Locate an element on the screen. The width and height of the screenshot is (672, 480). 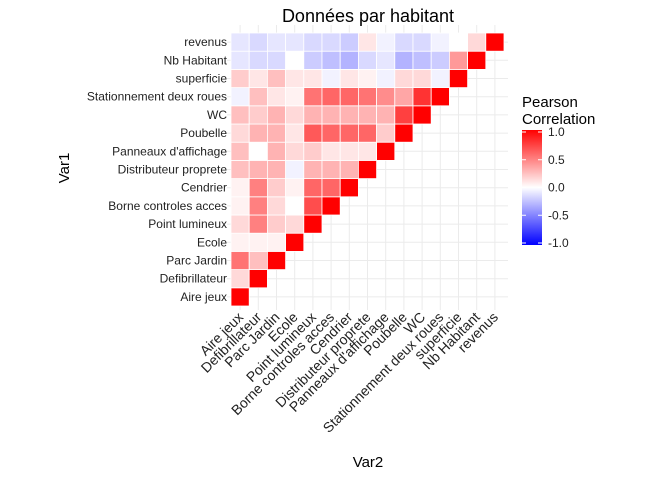
legend-title-line-2: Correlation is located at coordinates (558, 119).